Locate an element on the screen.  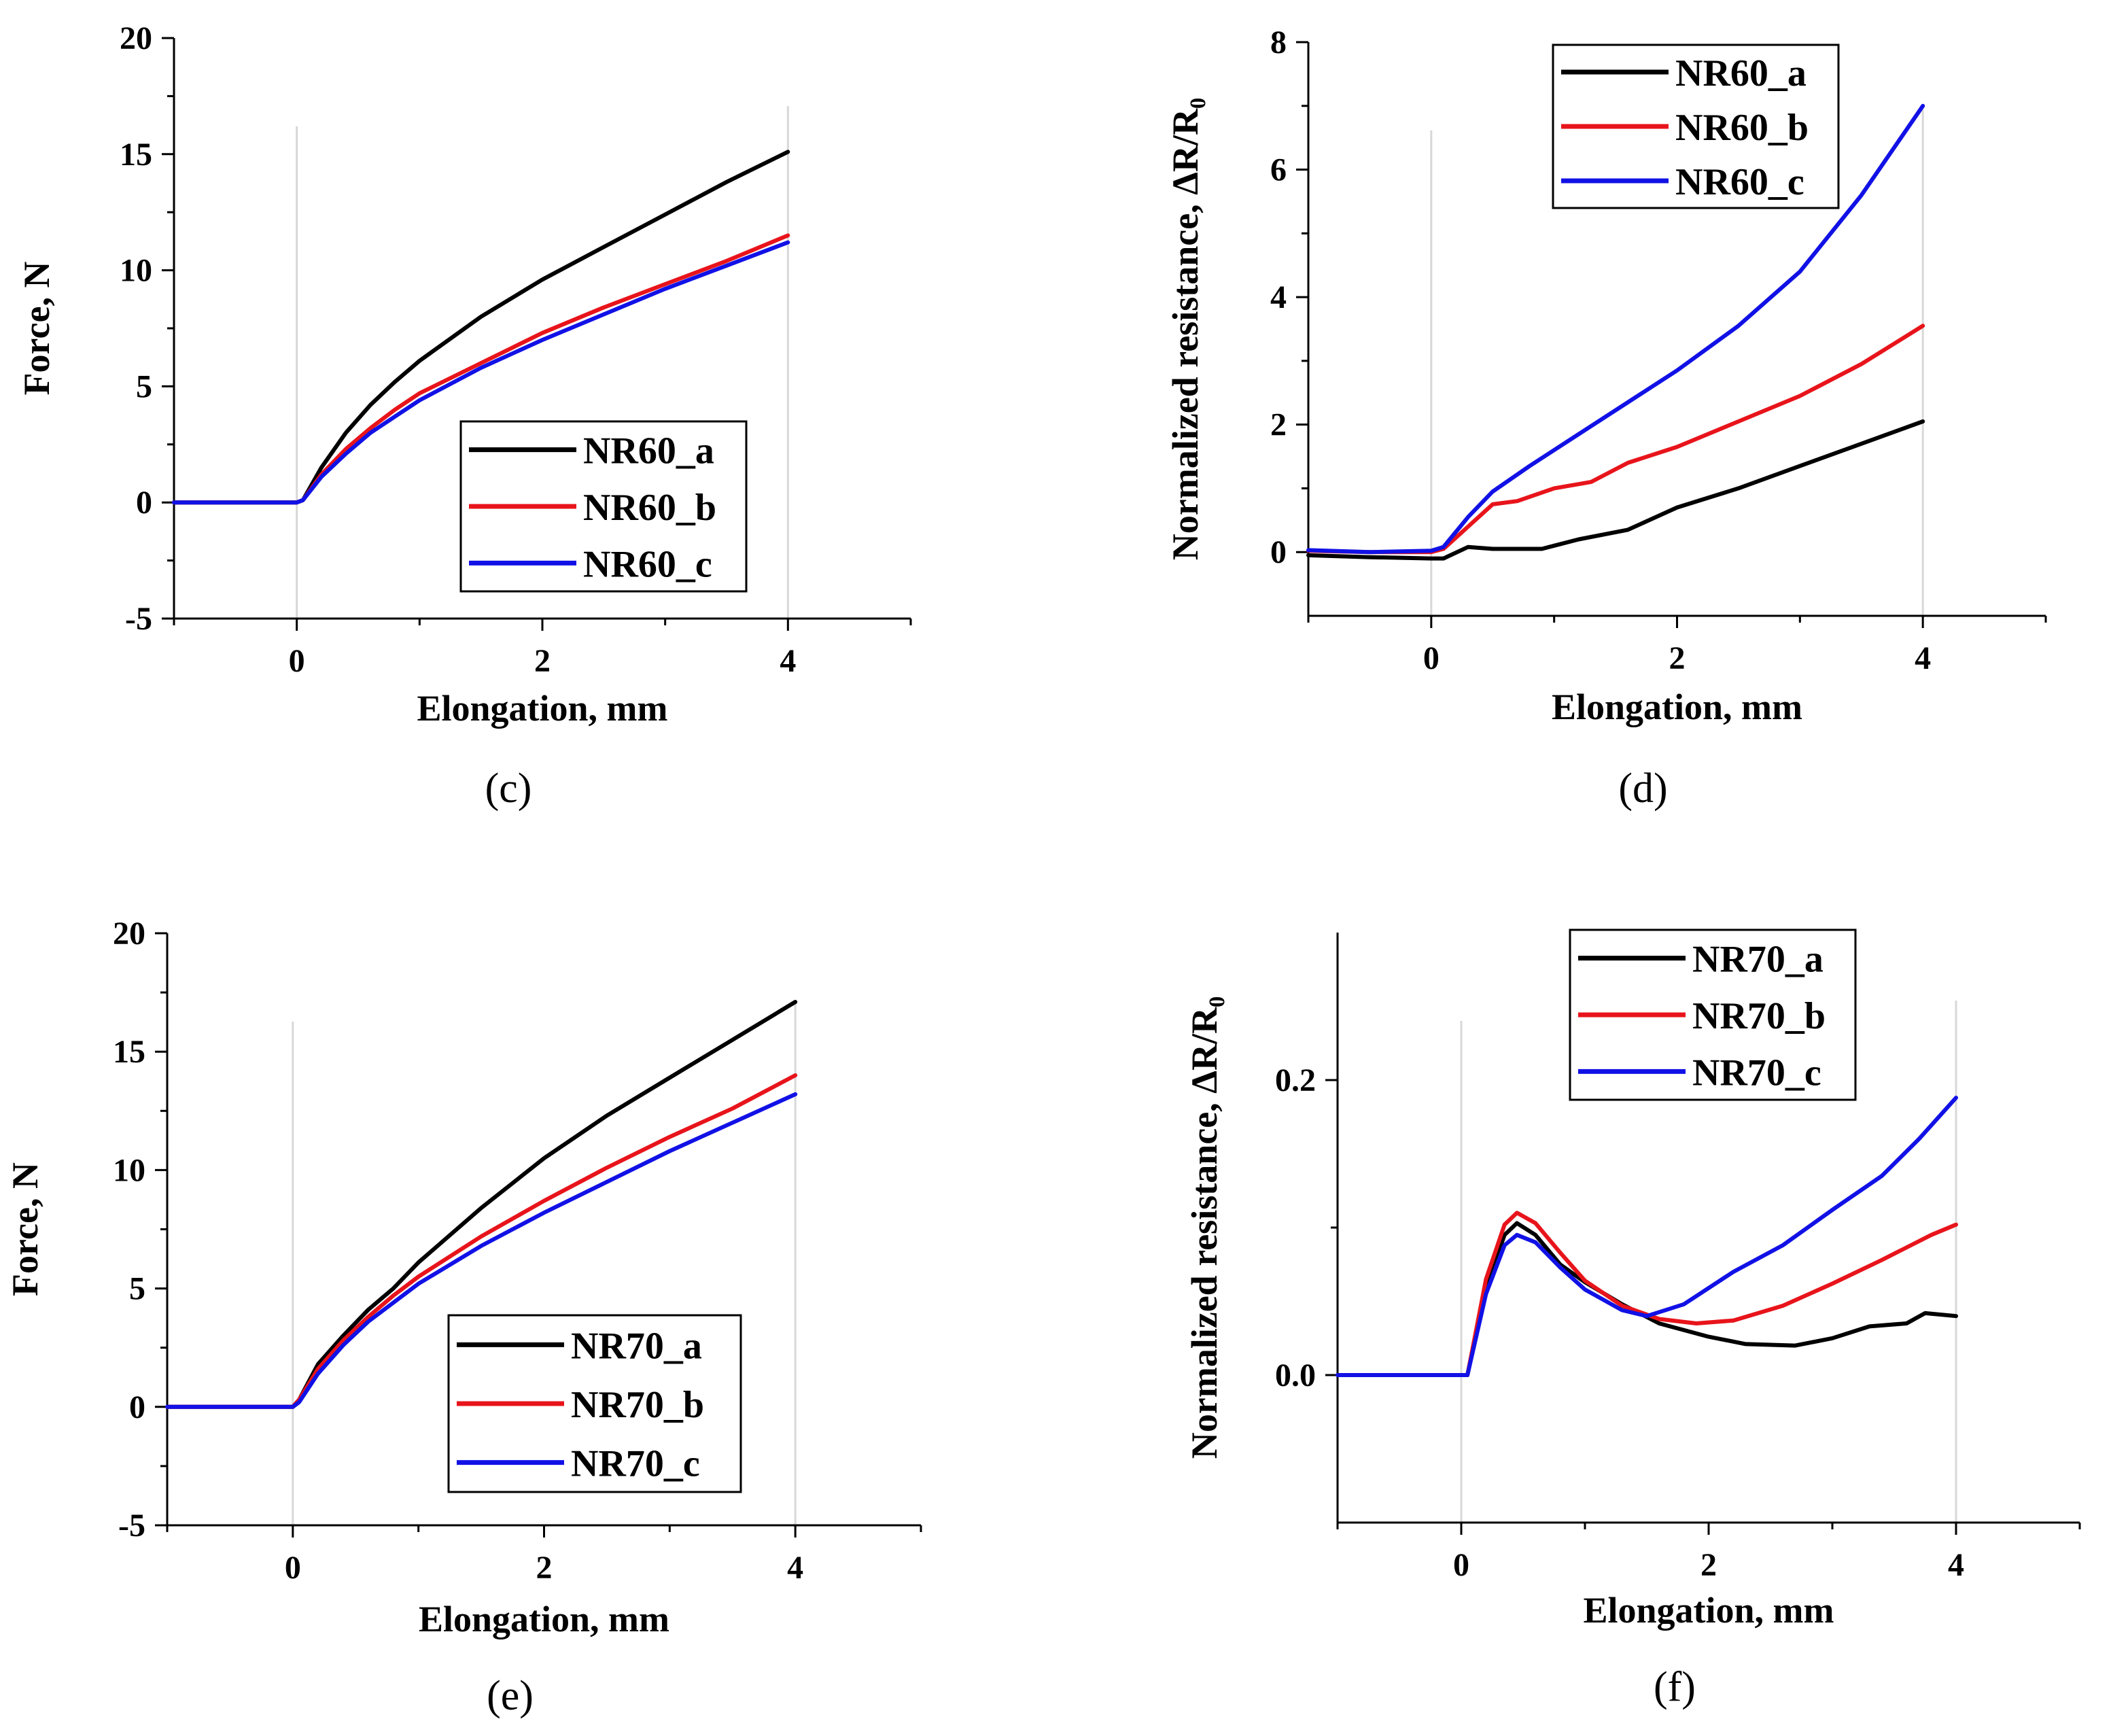
y-tick-label: 2 is located at coordinates (1278, 425).